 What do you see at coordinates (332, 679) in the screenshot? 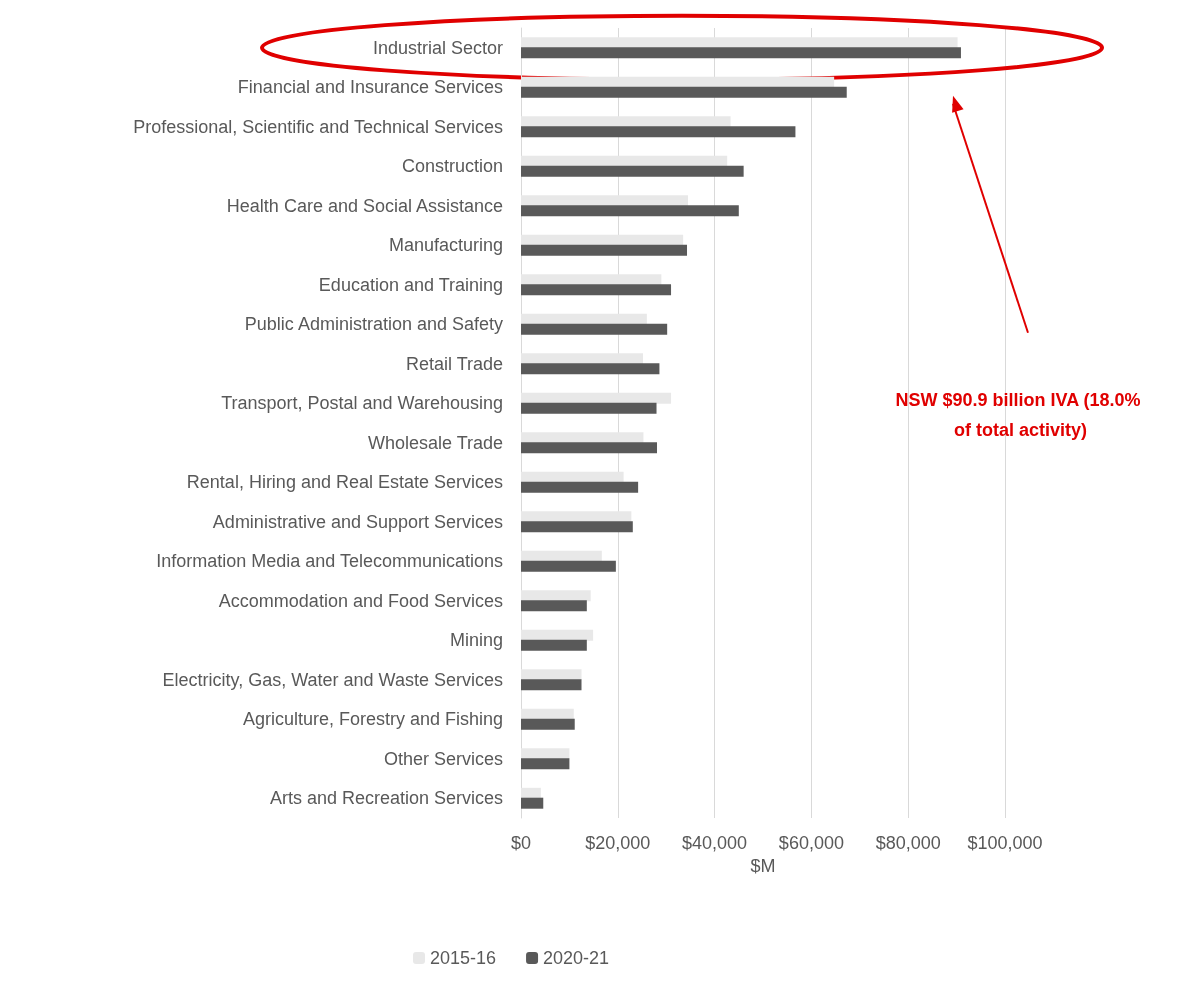
I see `y-tick-label: Electricity, Gas, Water and Waste Services` at bounding box center [332, 679].